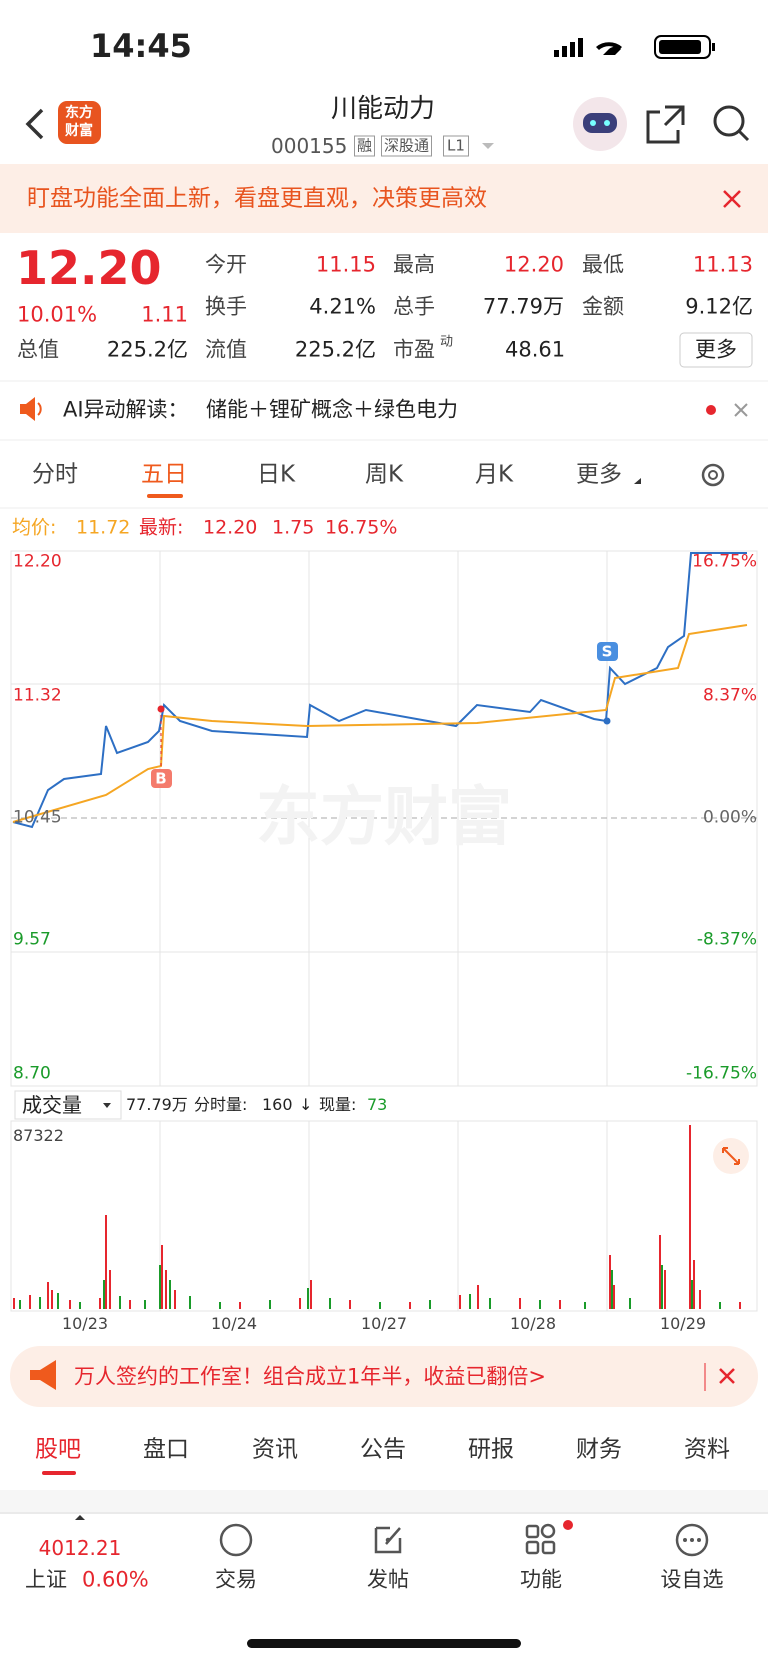 The width and height of the screenshot is (768, 1662). What do you see at coordinates (729, 121) in the screenshot?
I see `search-icon` at bounding box center [729, 121].